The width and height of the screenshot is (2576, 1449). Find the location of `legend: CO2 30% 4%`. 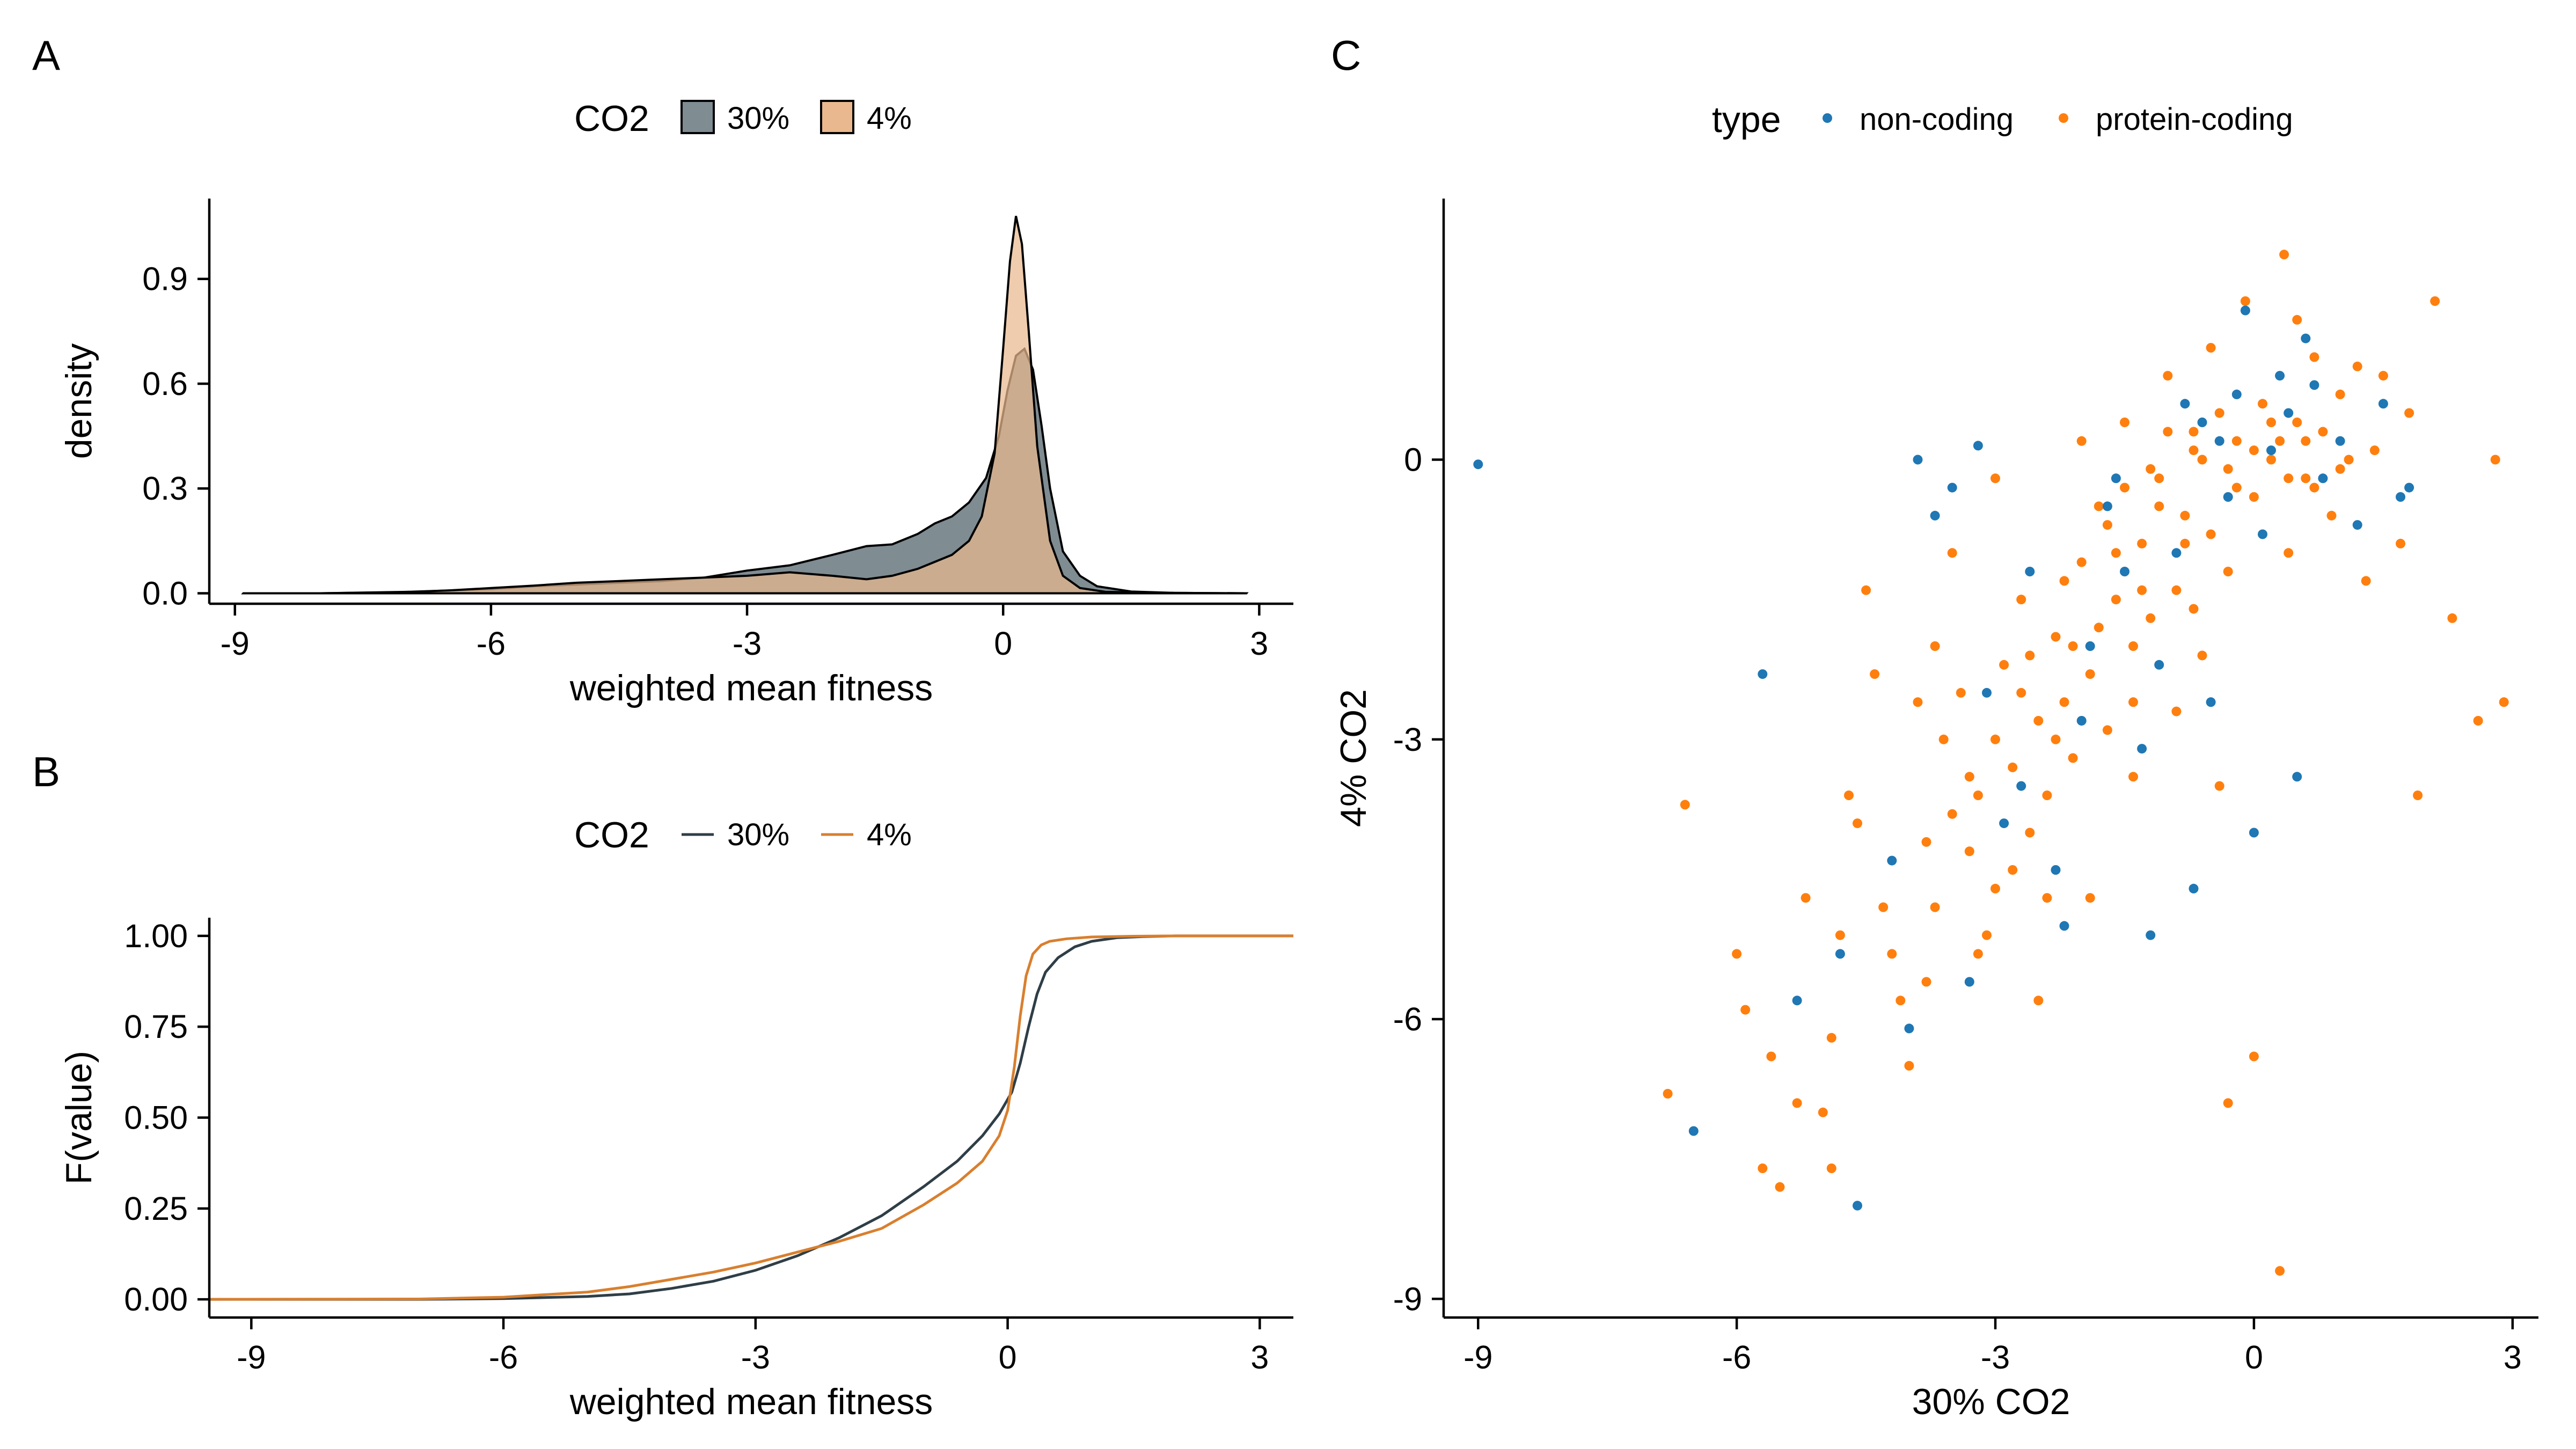

legend: CO2 30% 4% is located at coordinates (743, 835).